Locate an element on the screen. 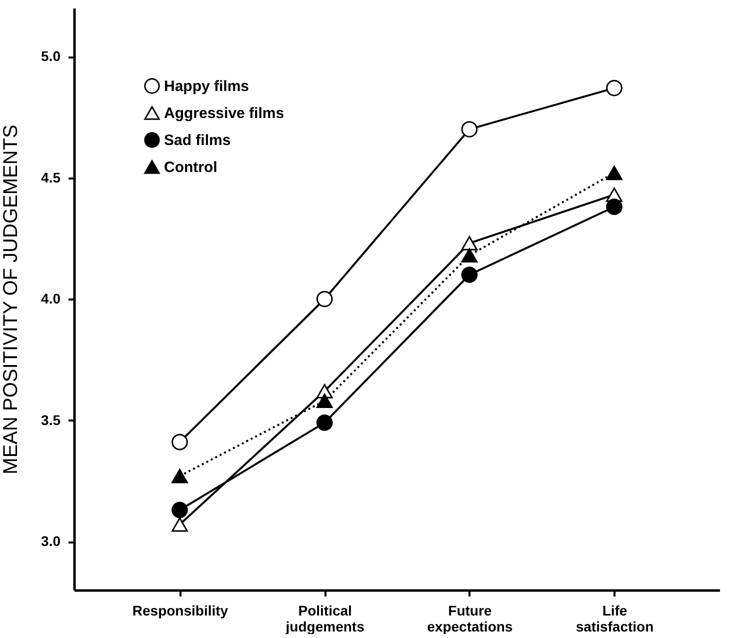 The image size is (743, 638). legend-label: Happy films is located at coordinates (207, 86).